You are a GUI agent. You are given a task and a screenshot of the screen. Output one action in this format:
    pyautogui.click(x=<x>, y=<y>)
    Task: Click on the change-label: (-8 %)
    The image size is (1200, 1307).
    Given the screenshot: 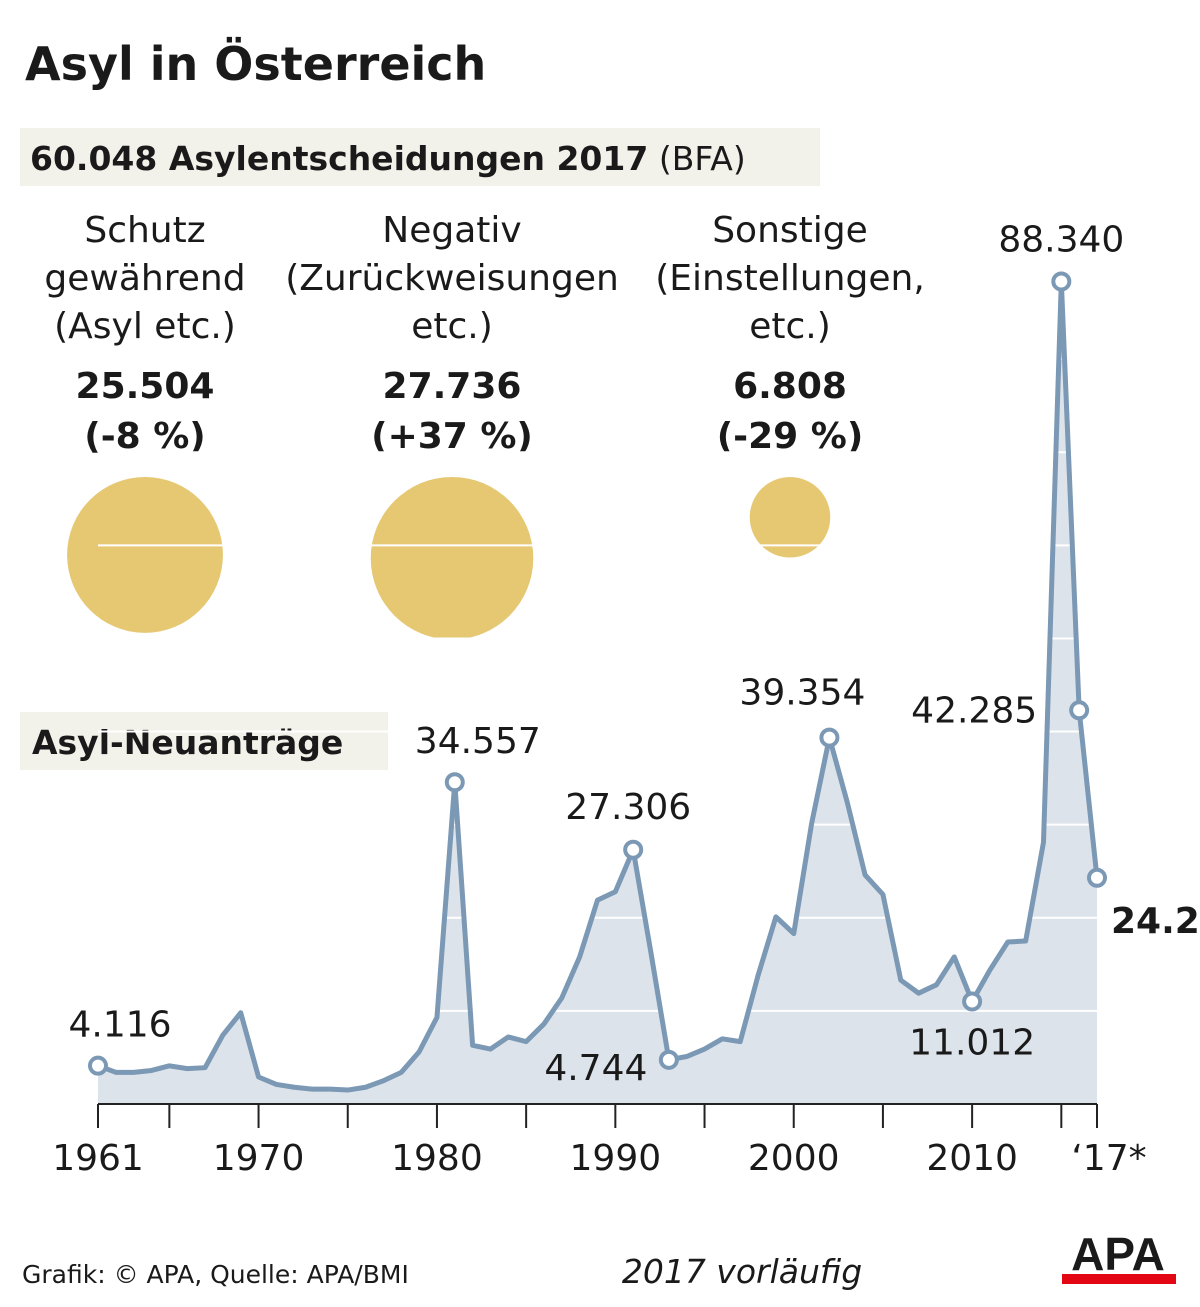 What is the action you would take?
    pyautogui.click(x=145, y=436)
    